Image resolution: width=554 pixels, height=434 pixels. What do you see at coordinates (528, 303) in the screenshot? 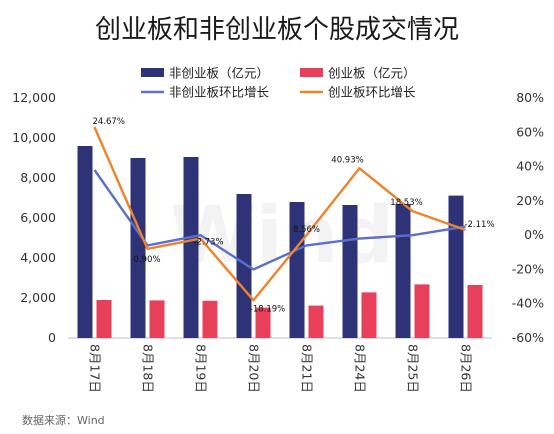
I see `y-right-tick-label: -40%` at bounding box center [528, 303].